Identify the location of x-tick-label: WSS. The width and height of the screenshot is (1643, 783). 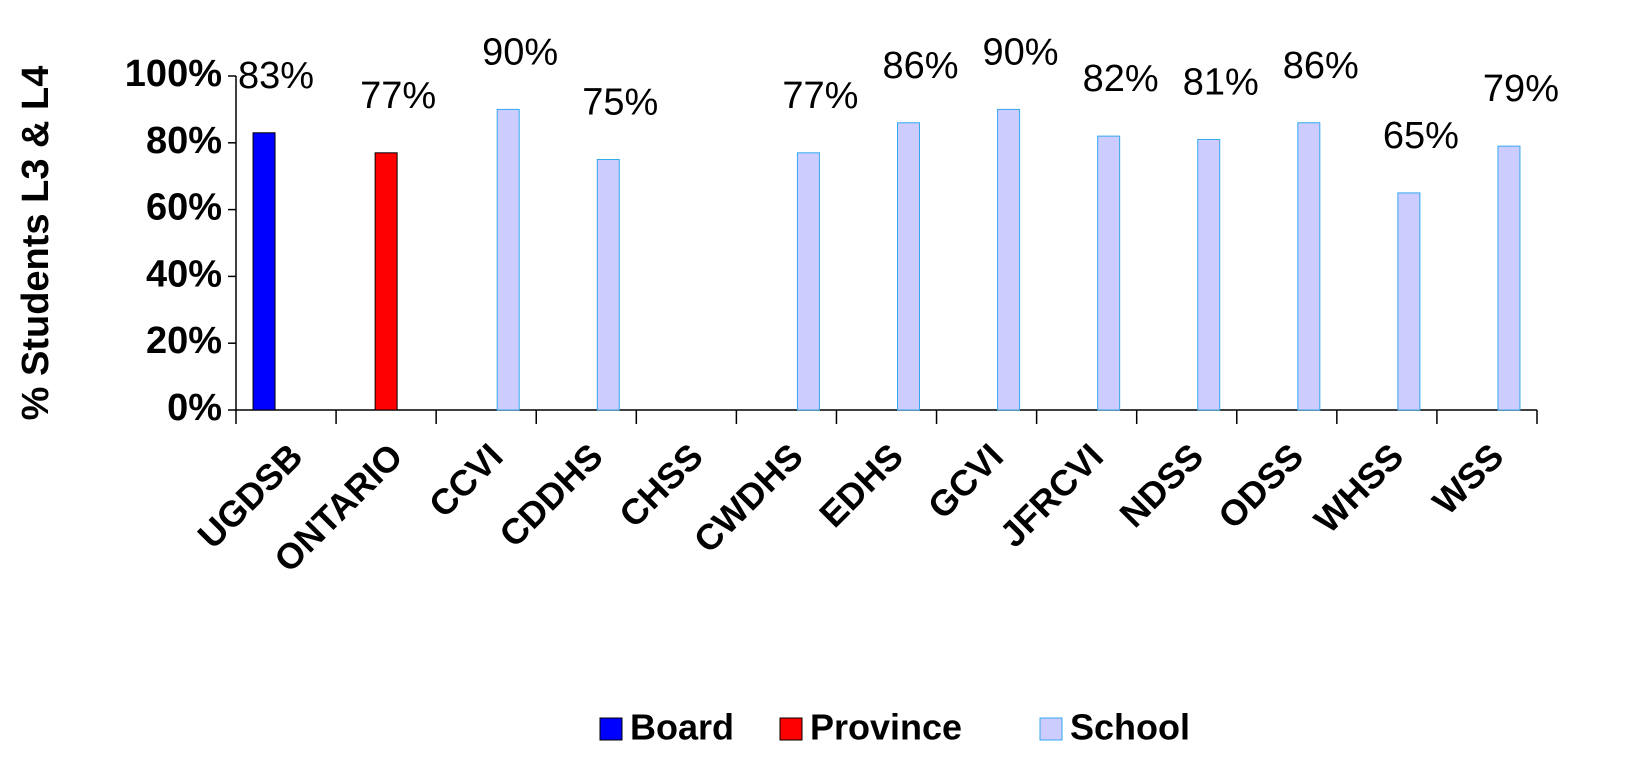
(1467, 478).